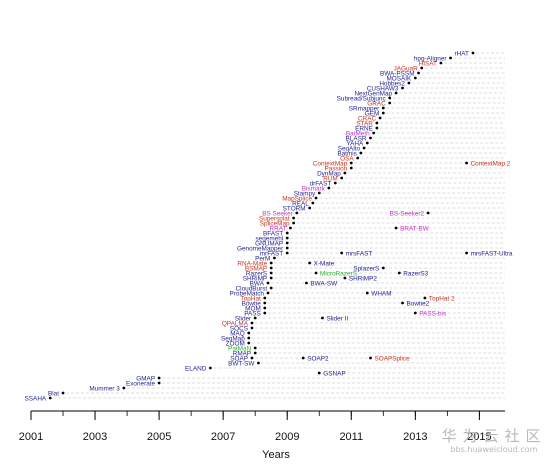 This screenshot has height=467, width=554. What do you see at coordinates (428, 63) in the screenshot?
I see `tool-label: HISAT` at bounding box center [428, 63].